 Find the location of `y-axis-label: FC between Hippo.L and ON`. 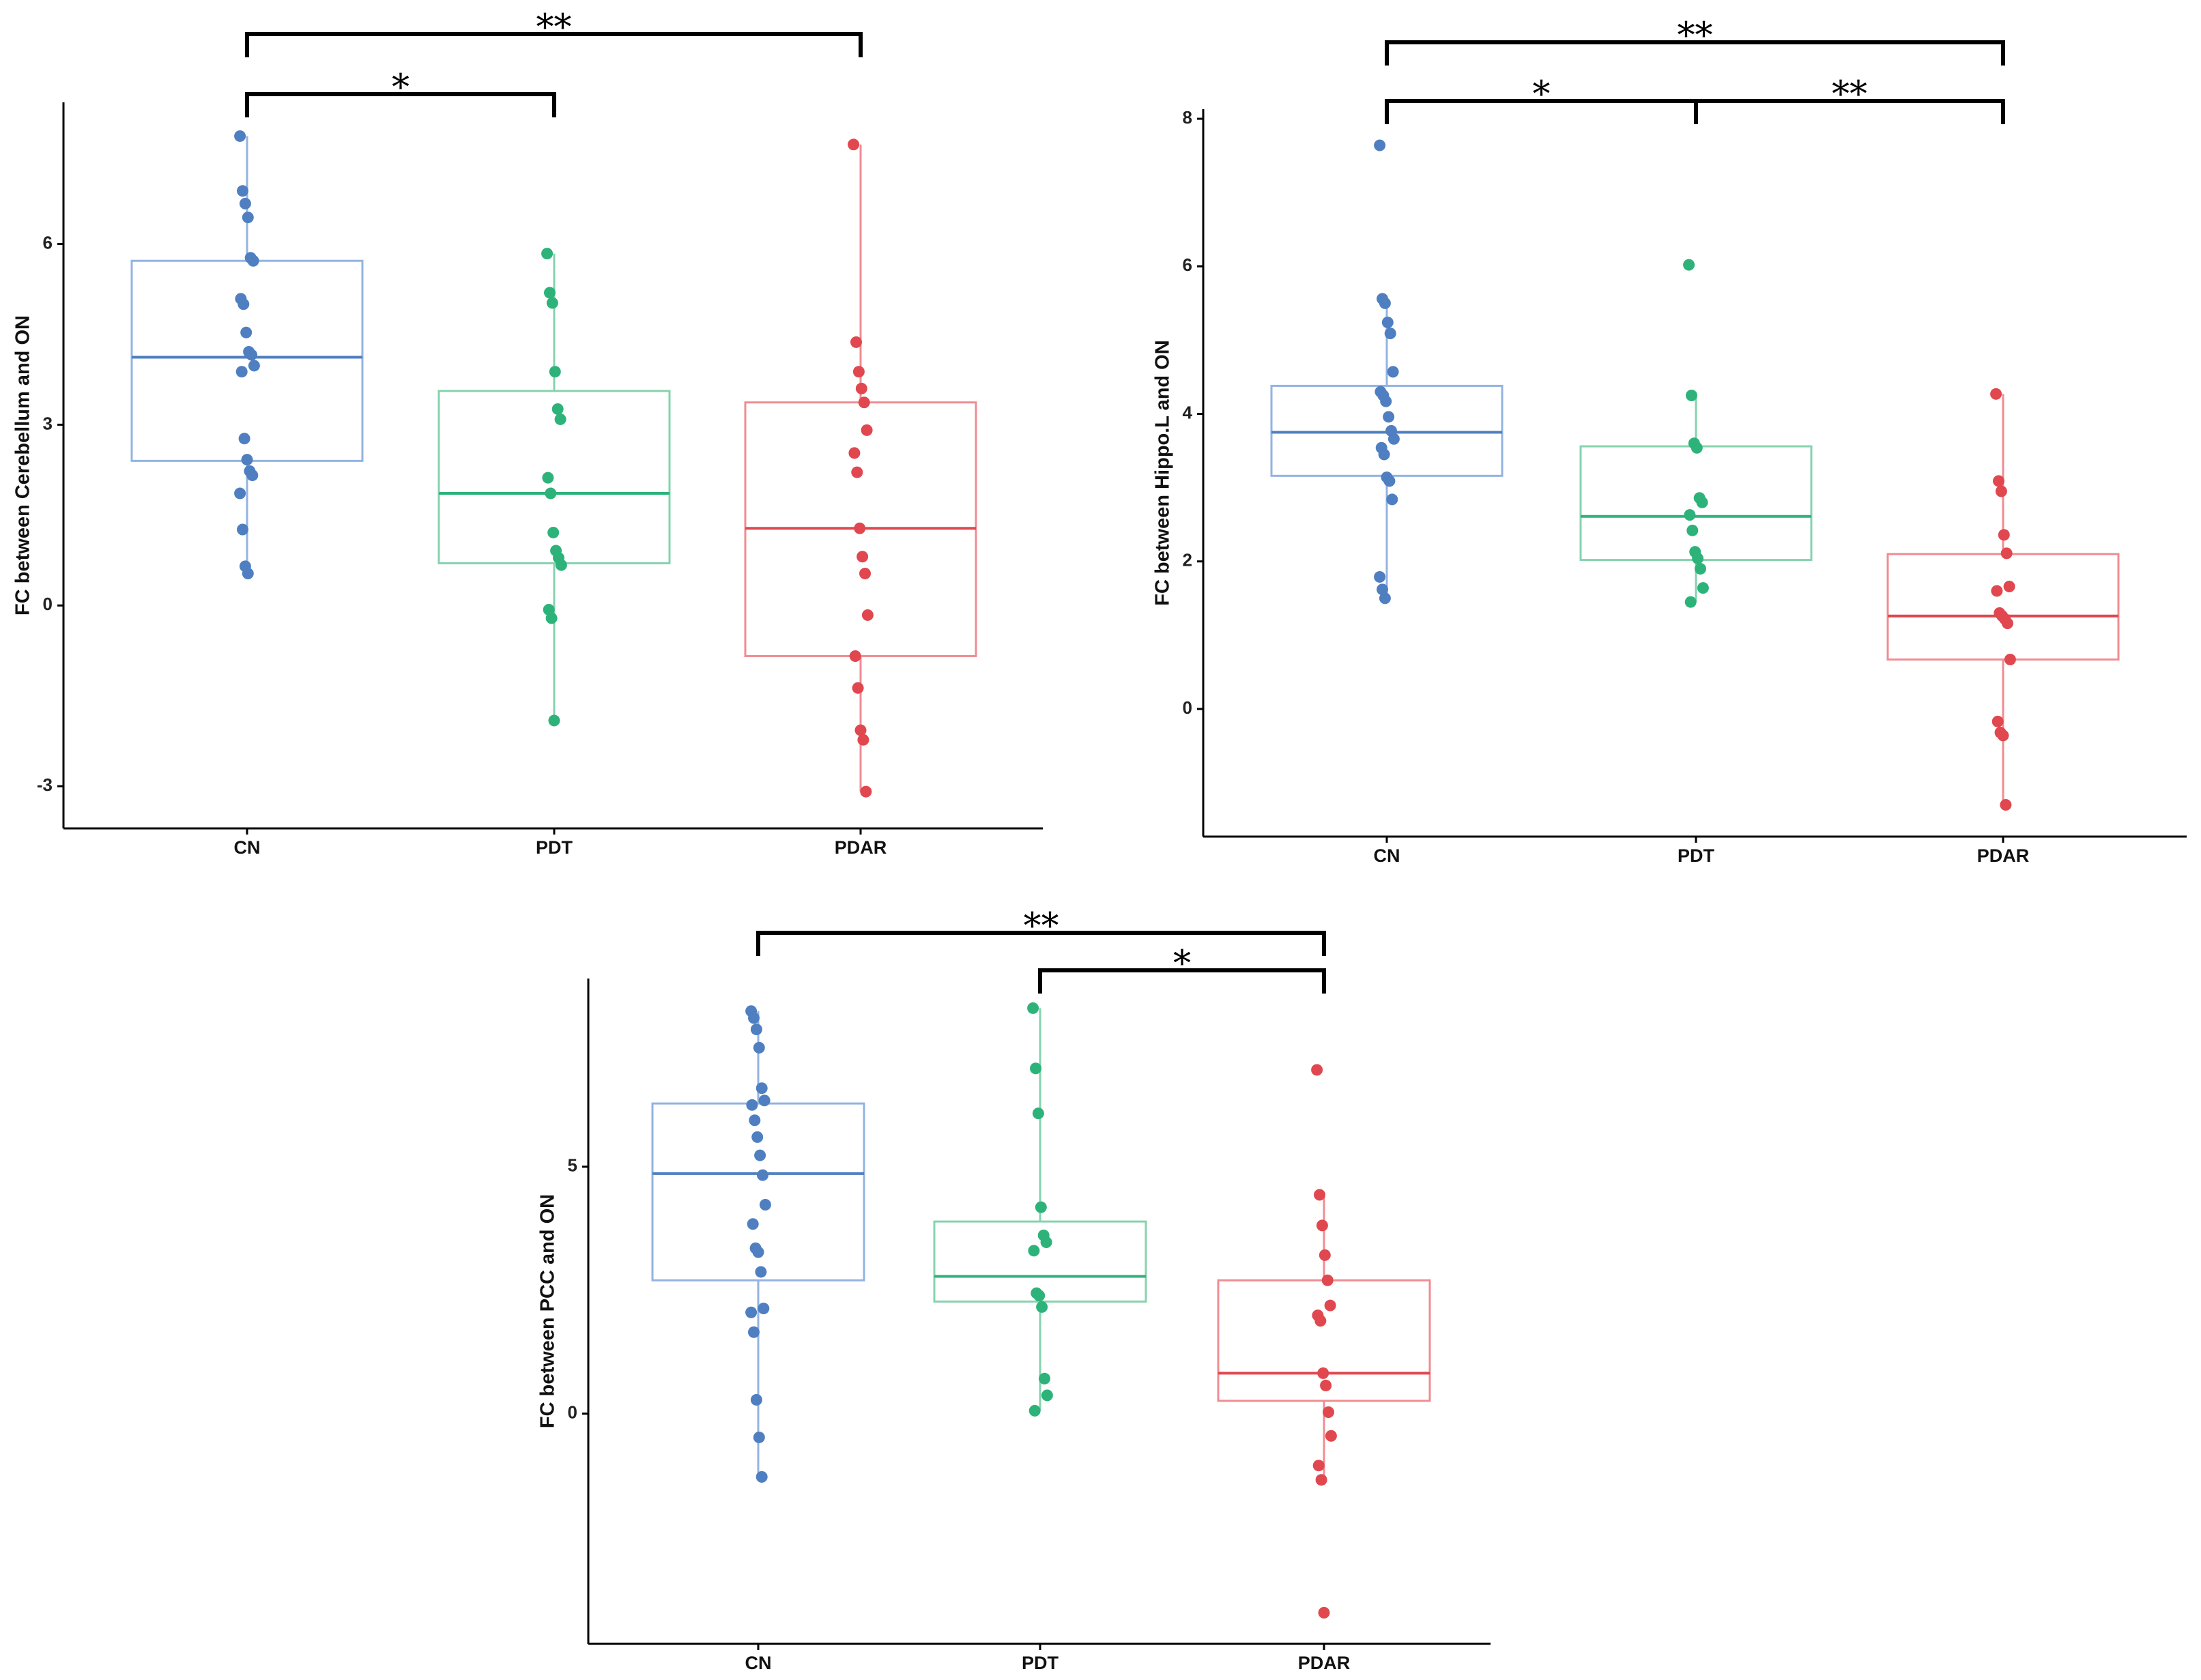

y-axis-label: FC between Hippo.L and ON is located at coordinates (1163, 473).